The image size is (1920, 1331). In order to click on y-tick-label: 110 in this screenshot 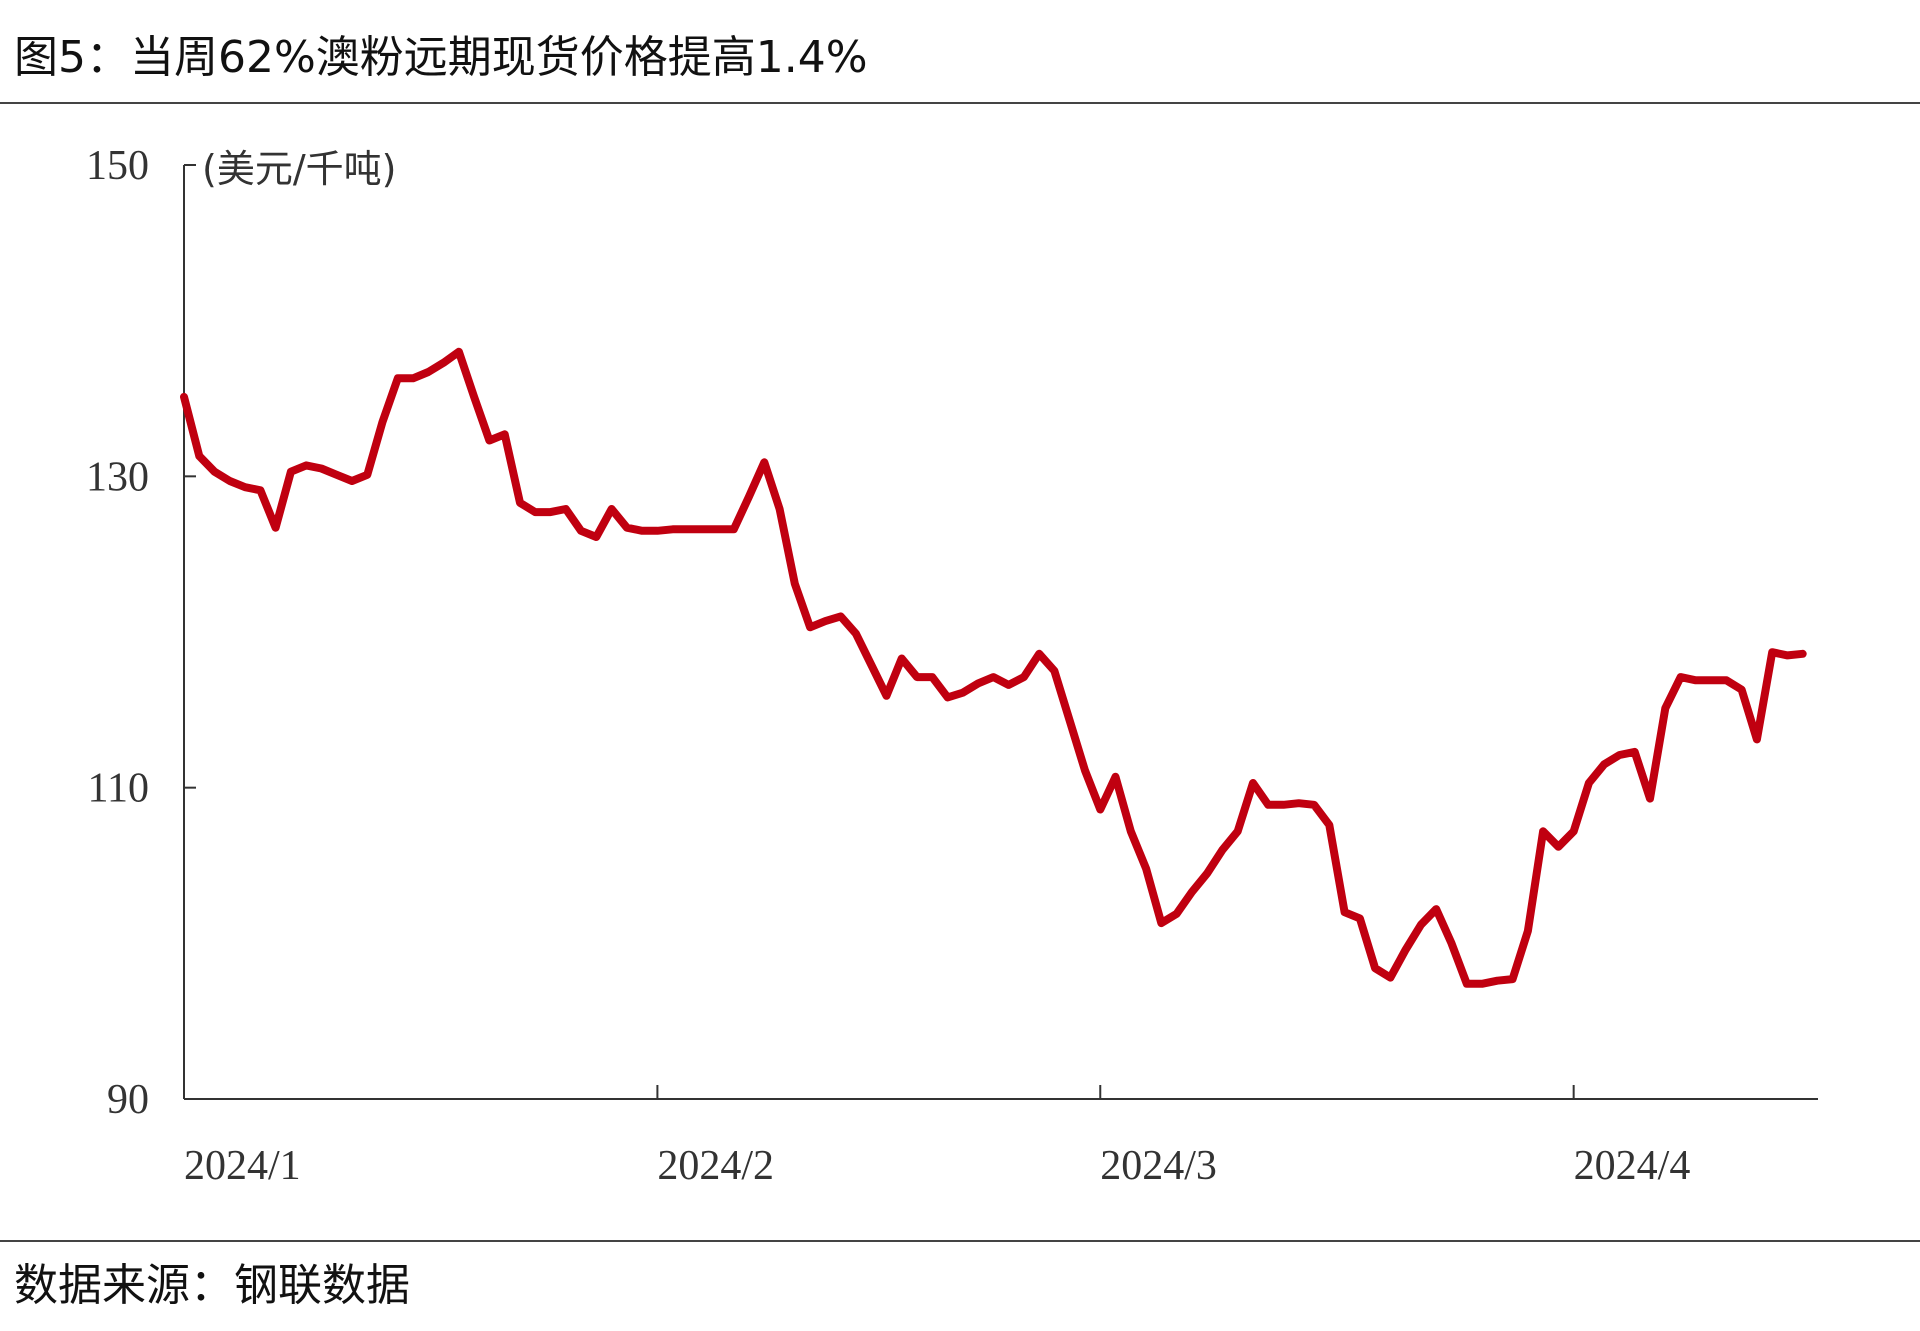, I will do `click(118, 789)`.